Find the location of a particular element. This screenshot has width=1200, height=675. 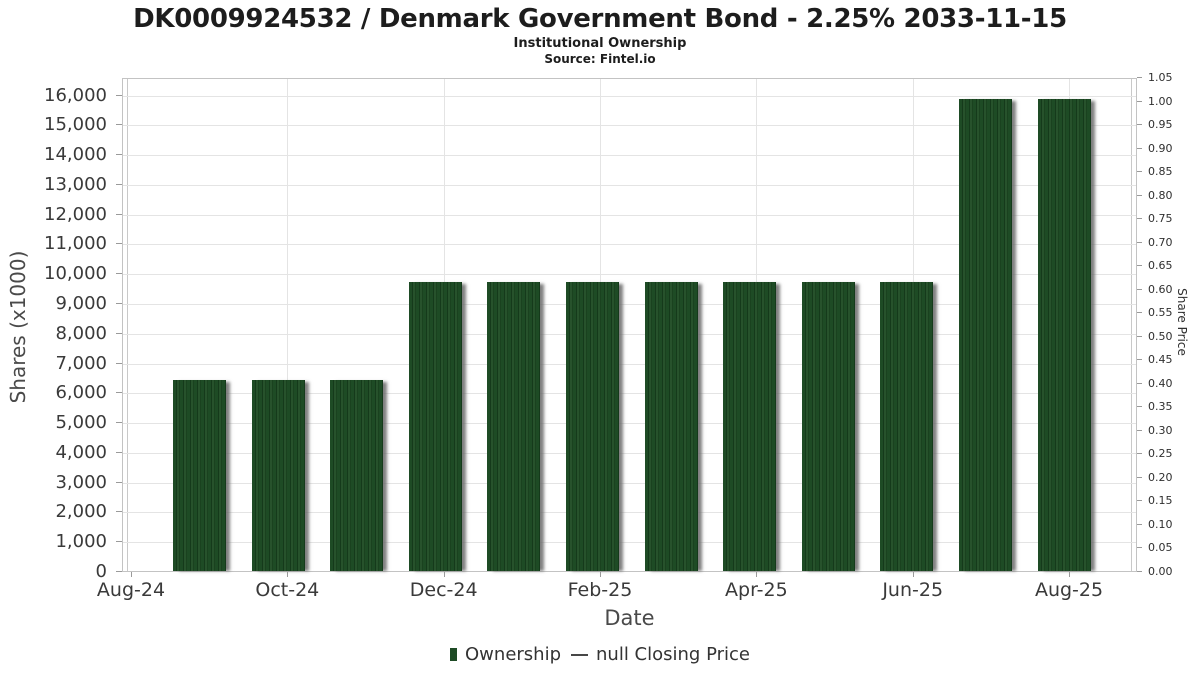

y-axis-right-tick-label: 0.80 is located at coordinates (1160, 195).